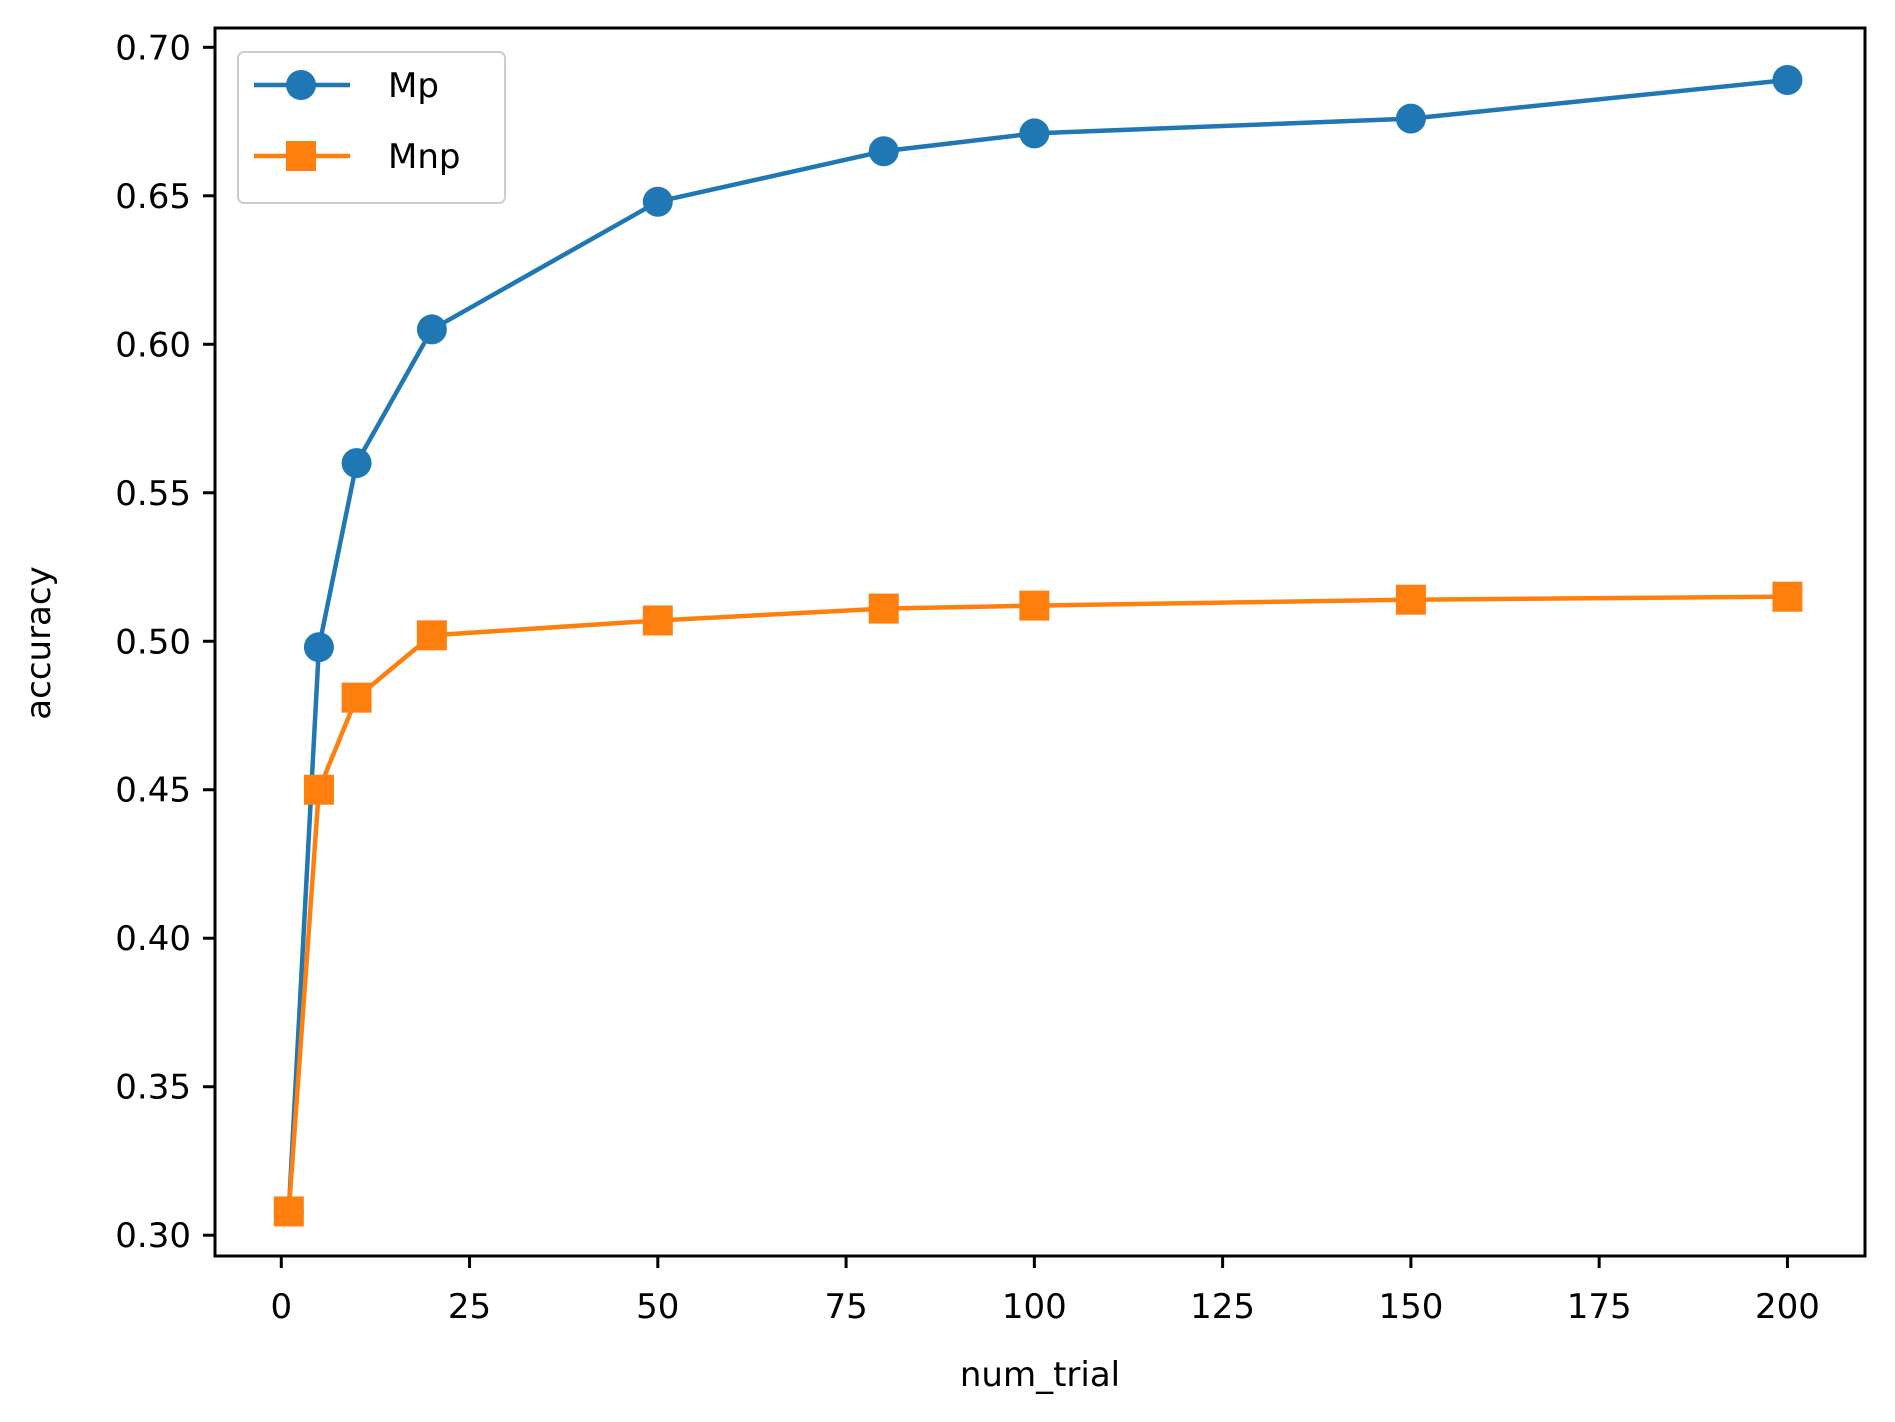 This screenshot has width=1895, height=1422. What do you see at coordinates (413, 86) in the screenshot?
I see `legend-label-mp: Mp` at bounding box center [413, 86].